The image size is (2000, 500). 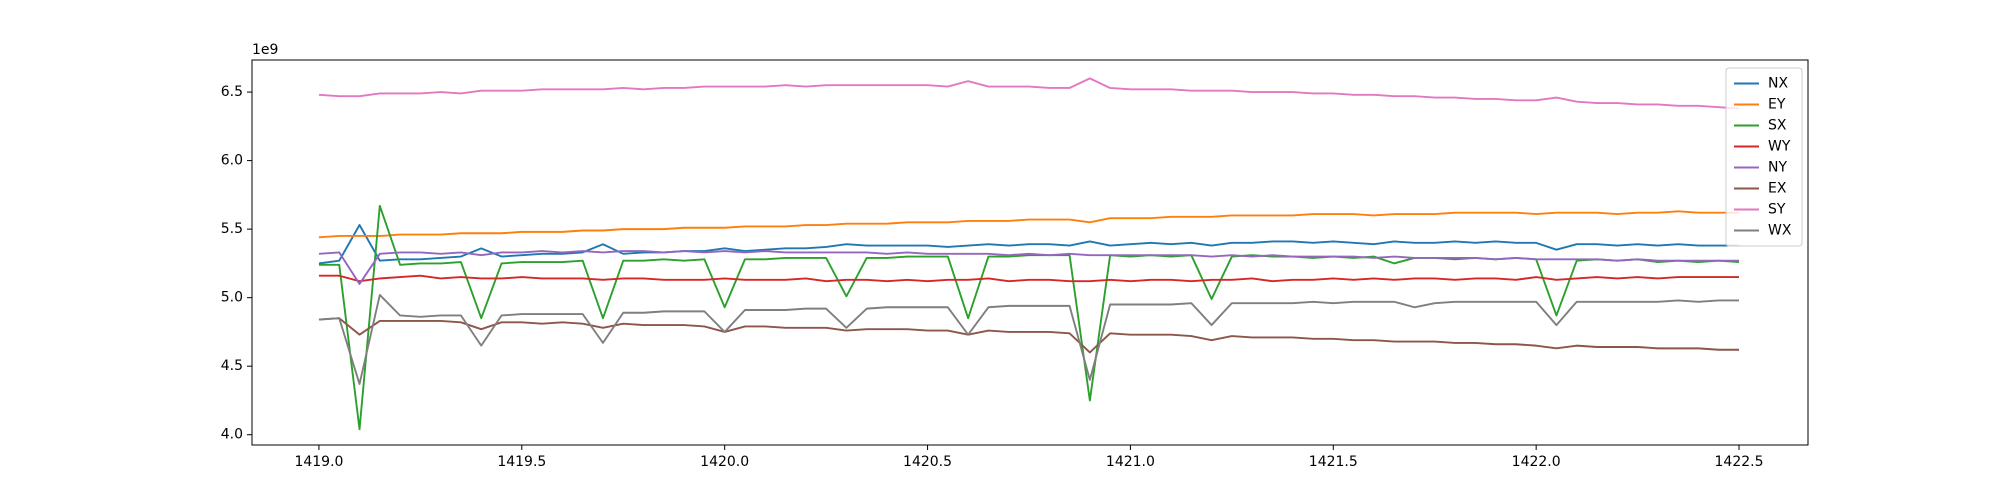 What do you see at coordinates (232, 366) in the screenshot?
I see `y-tick-label: 4.5` at bounding box center [232, 366].